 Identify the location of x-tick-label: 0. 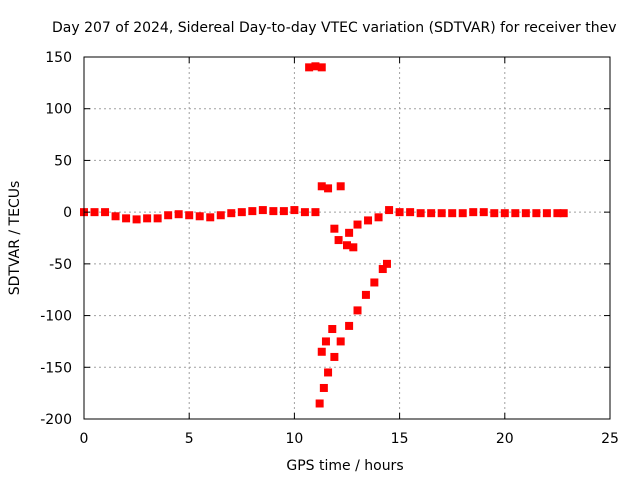
(84, 439).